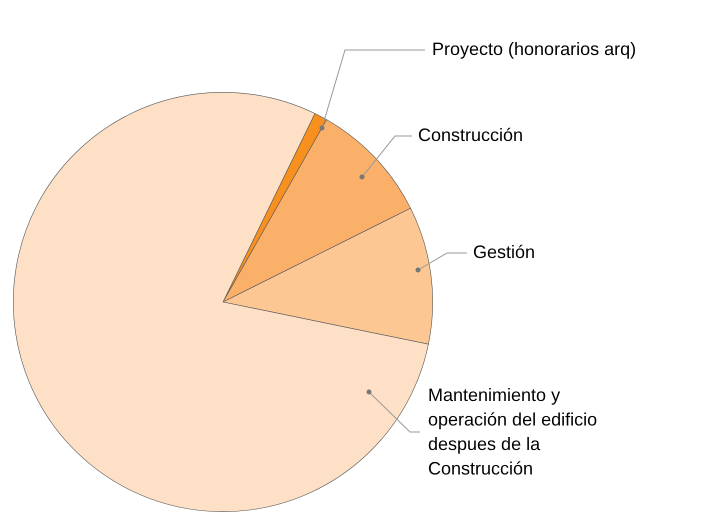 The width and height of the screenshot is (706, 532). What do you see at coordinates (504, 252) in the screenshot?
I see `slice-label: Gestión` at bounding box center [504, 252].